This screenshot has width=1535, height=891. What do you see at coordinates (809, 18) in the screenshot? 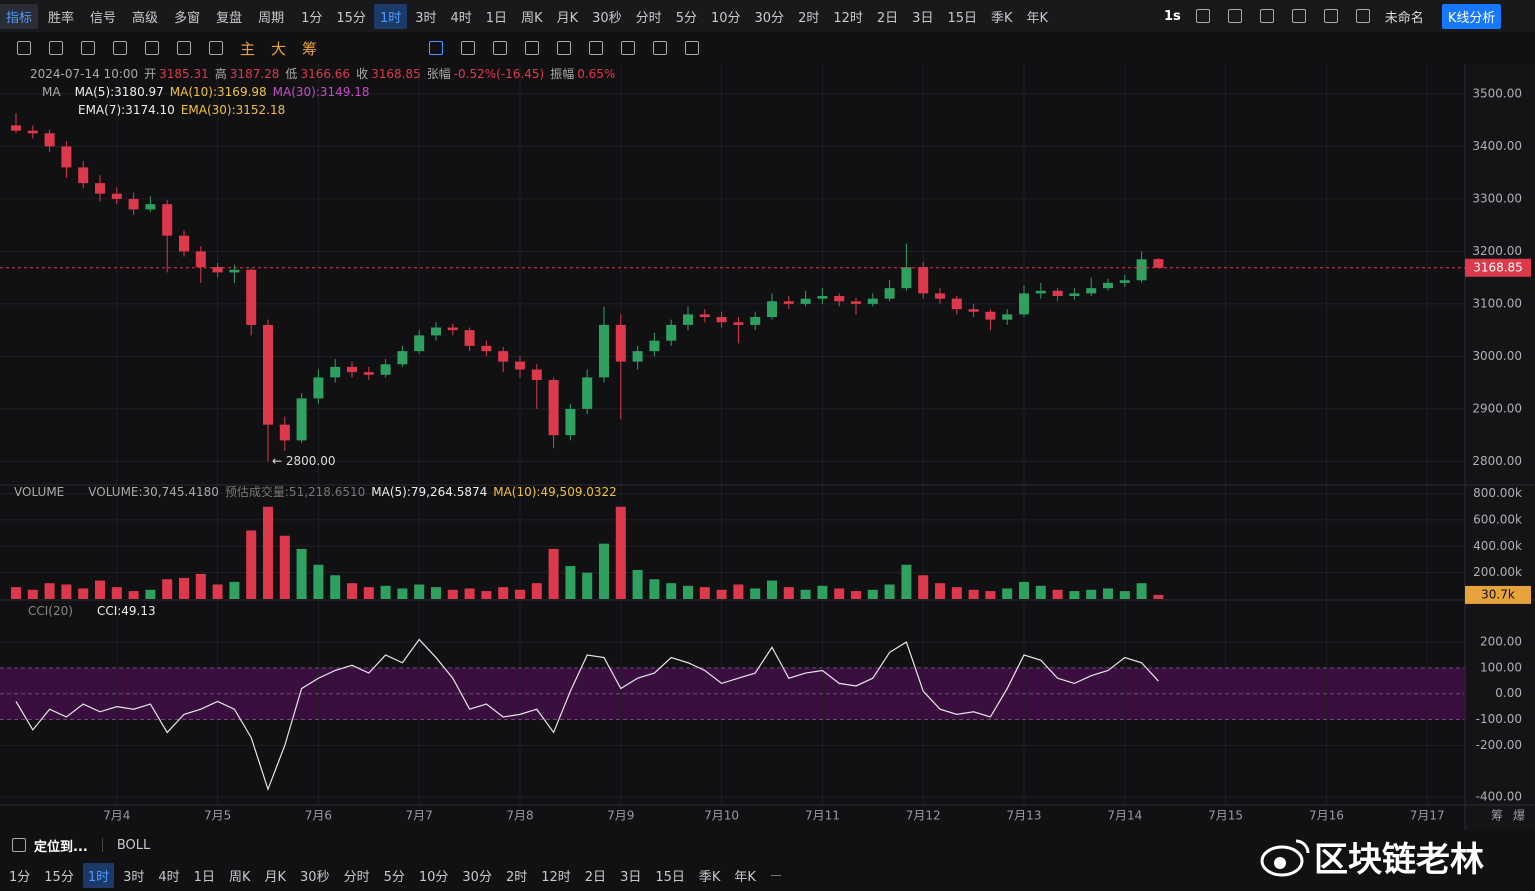
I see `toolbar-item: 2时` at bounding box center [809, 18].